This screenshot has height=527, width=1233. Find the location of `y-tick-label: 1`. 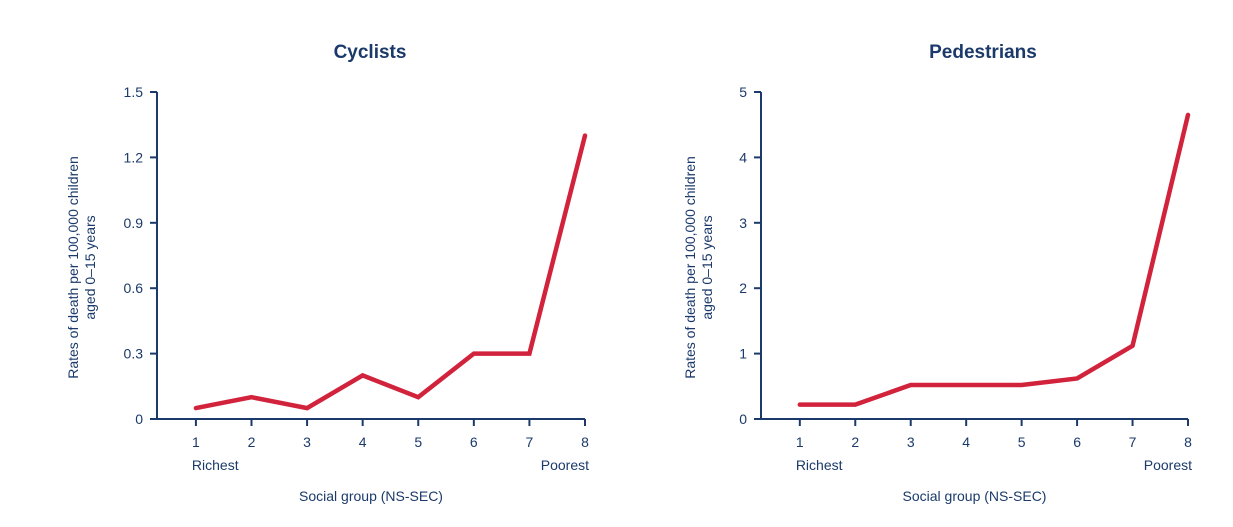

y-tick-label: 1 is located at coordinates (743, 354).